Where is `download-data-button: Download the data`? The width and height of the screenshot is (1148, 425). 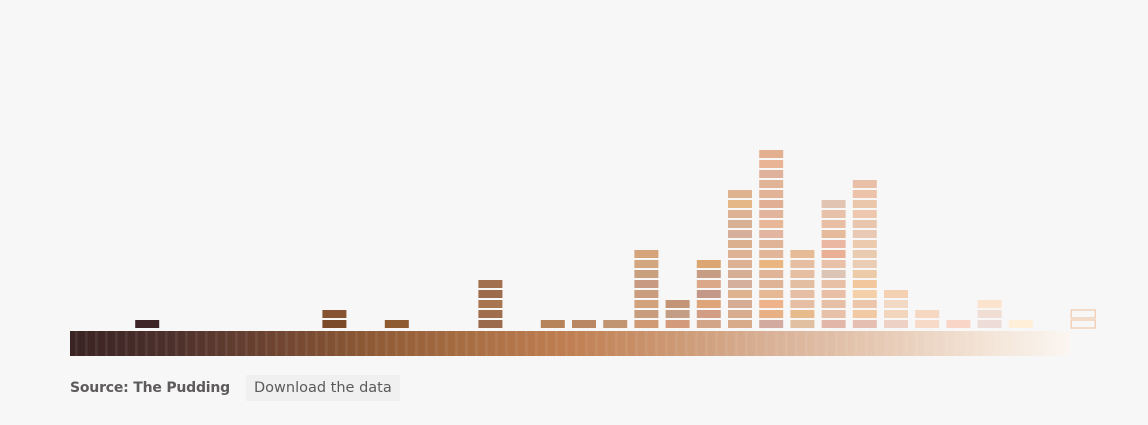 download-data-button: Download the data is located at coordinates (322, 388).